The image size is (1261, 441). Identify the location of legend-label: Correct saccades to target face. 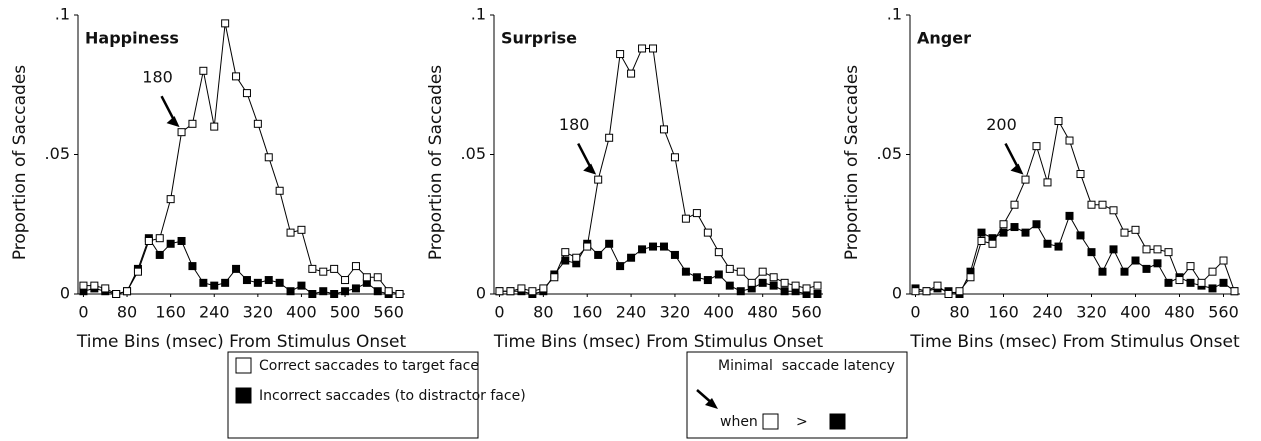
(369, 366).